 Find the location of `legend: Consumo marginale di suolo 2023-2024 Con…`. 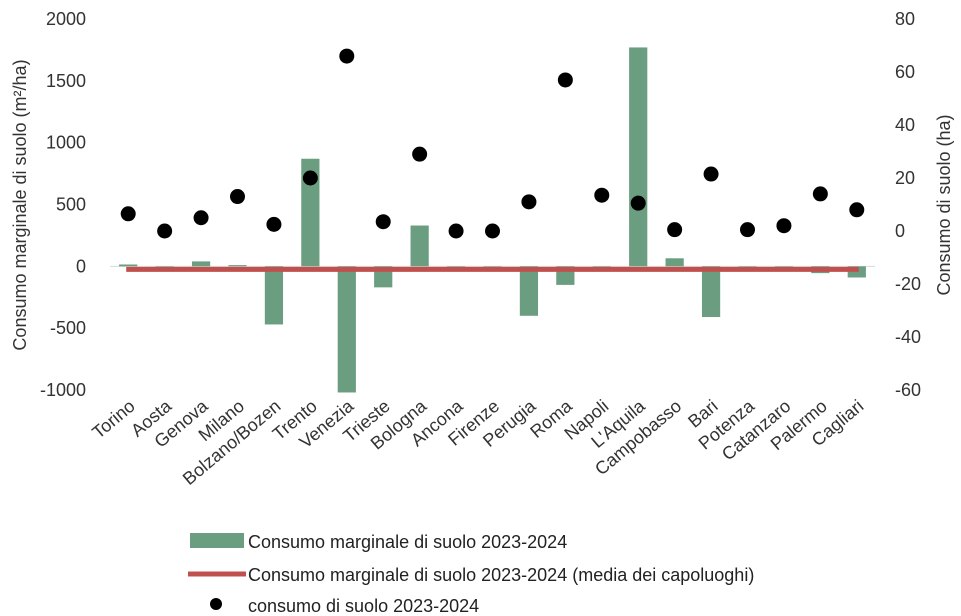

legend: Consumo marginale di suolo 2023-2024 Con… is located at coordinates (471, 574).